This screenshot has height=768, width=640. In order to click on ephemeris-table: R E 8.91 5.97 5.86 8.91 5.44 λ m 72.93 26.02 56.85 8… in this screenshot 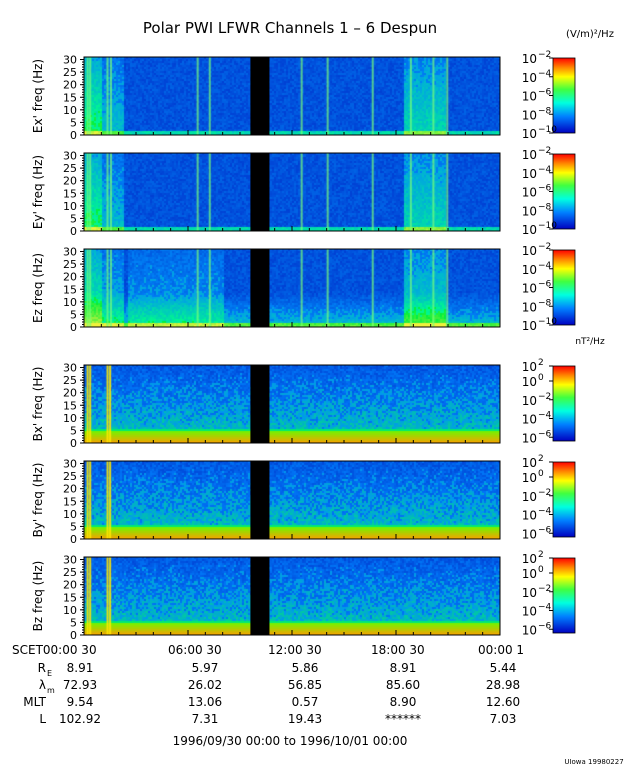, I will do `click(271, 693)`.